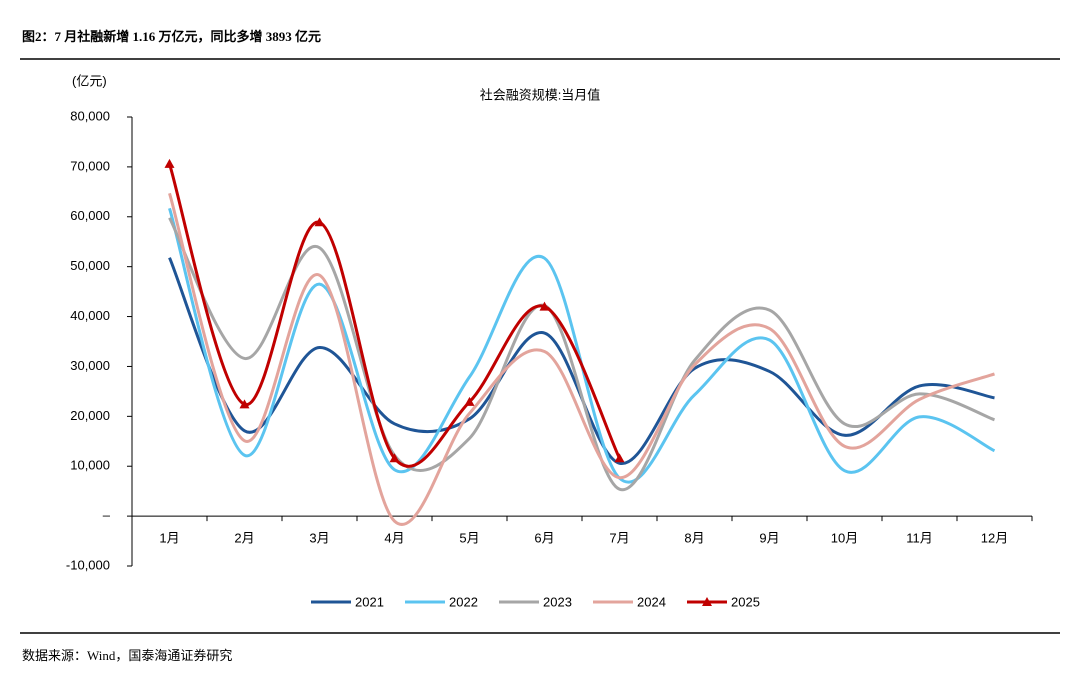 The width and height of the screenshot is (1080, 684). What do you see at coordinates (90, 165) in the screenshot?
I see `y-tick-label: 70,000` at bounding box center [90, 165].